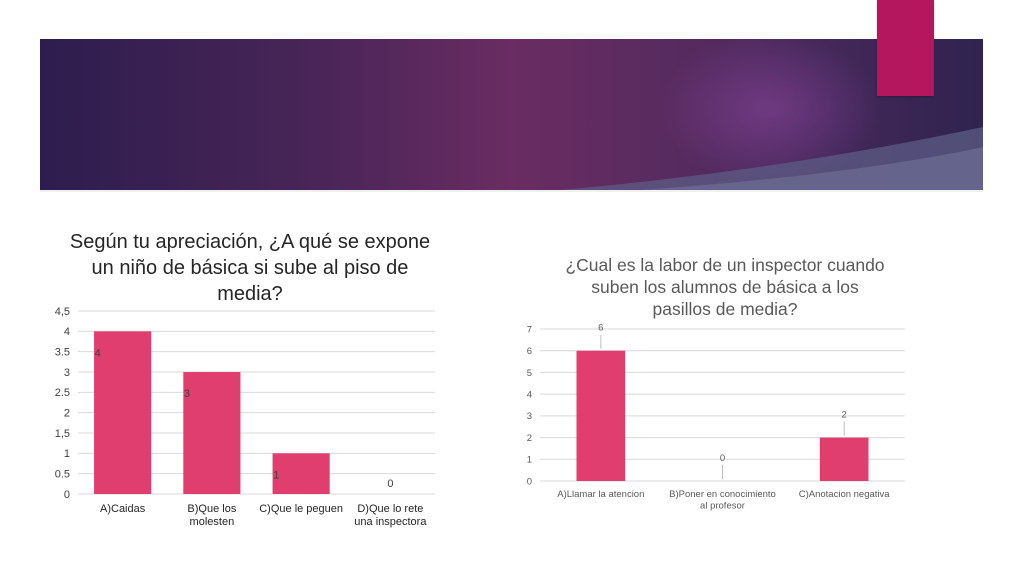  I want to click on chart2-y-tick-label: 1, so click(529, 460).